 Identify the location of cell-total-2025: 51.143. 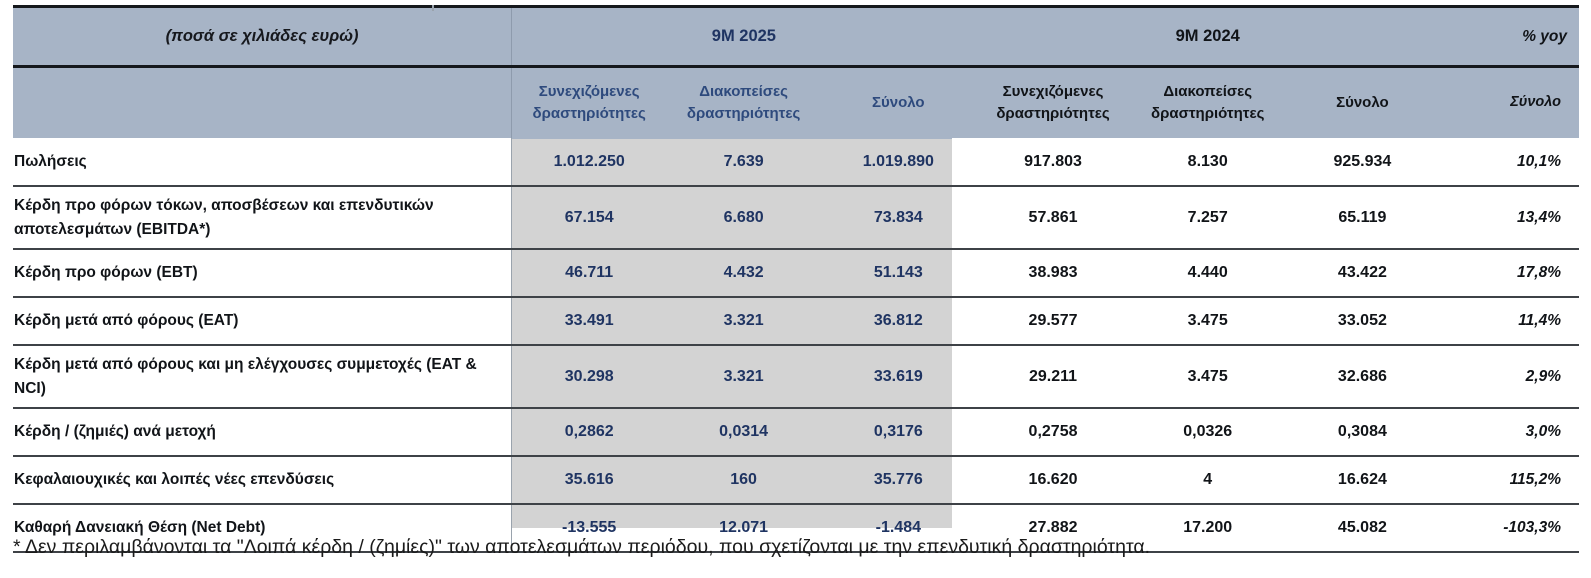
(898, 273).